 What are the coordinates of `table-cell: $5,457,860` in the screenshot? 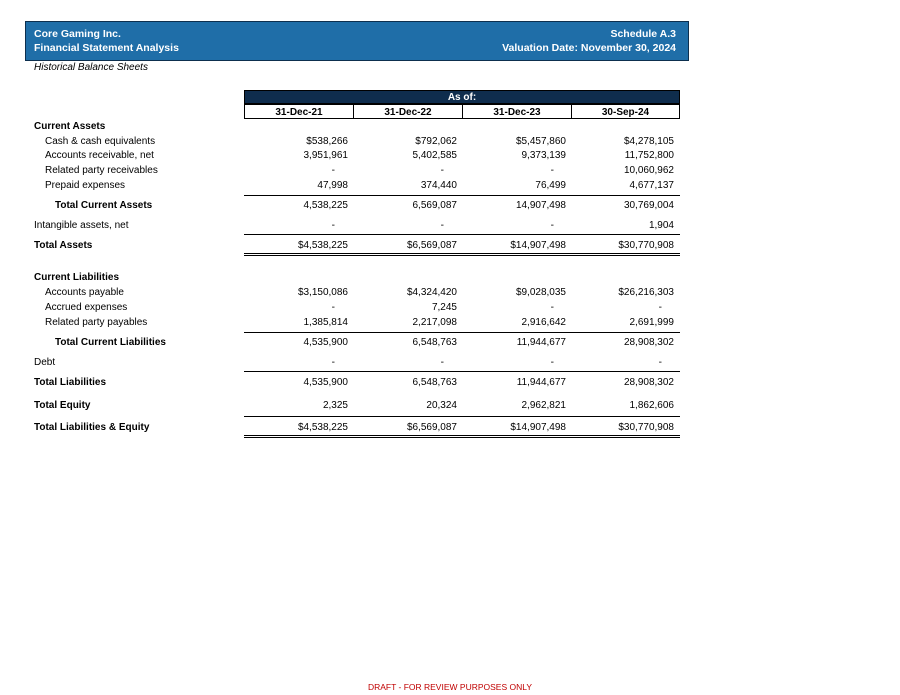 It's located at (540, 141).